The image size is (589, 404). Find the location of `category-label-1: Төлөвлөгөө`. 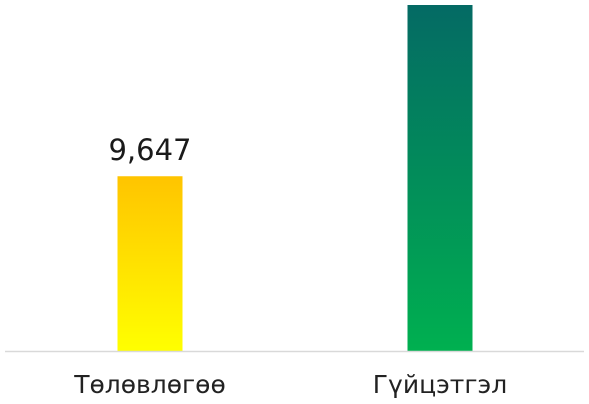

category-label-1: Төлөвлөгөө is located at coordinates (149, 384).